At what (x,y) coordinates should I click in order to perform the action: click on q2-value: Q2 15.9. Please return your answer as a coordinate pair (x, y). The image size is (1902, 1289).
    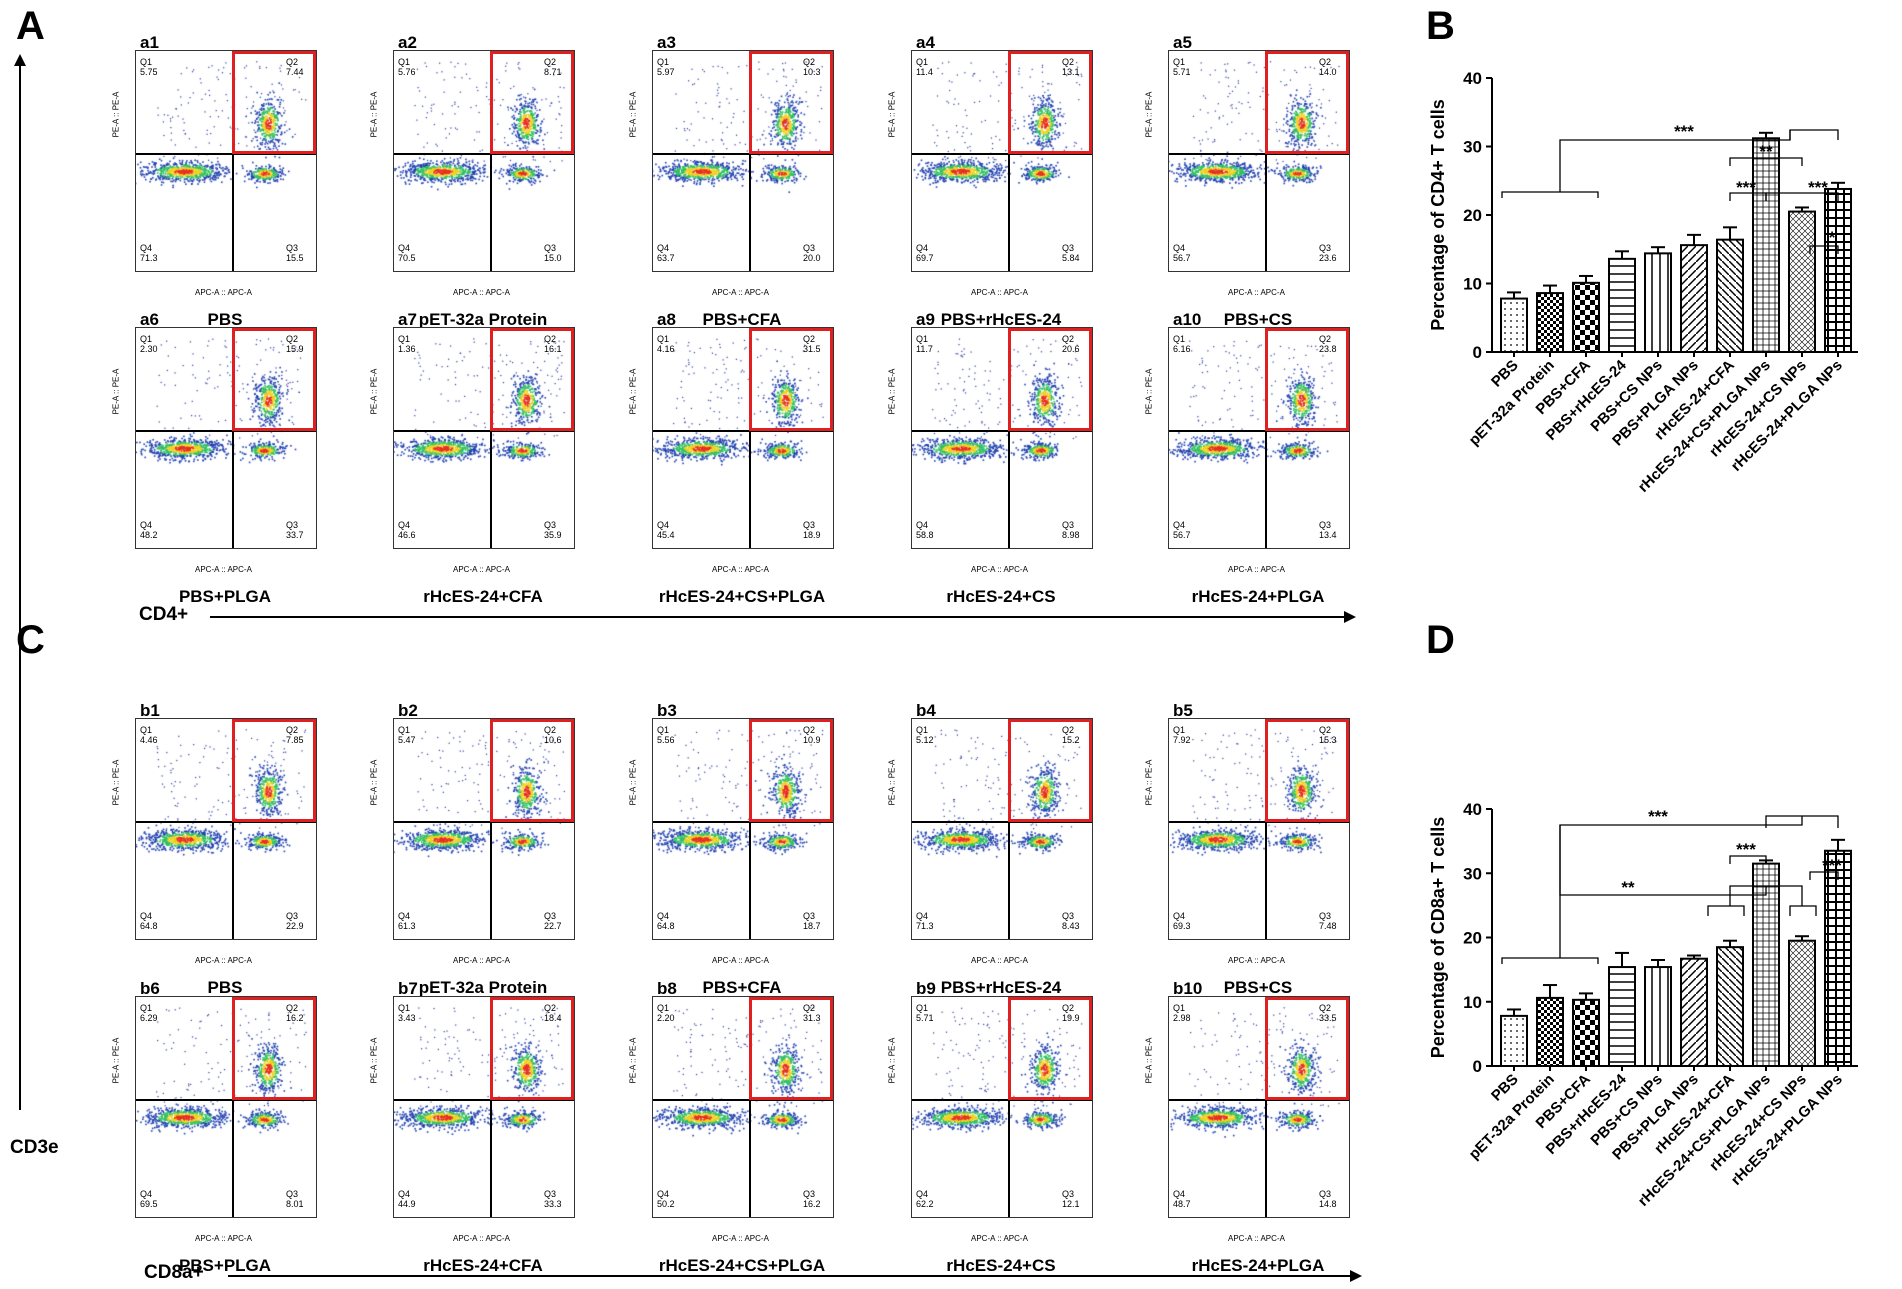
    Looking at the image, I should click on (295, 344).